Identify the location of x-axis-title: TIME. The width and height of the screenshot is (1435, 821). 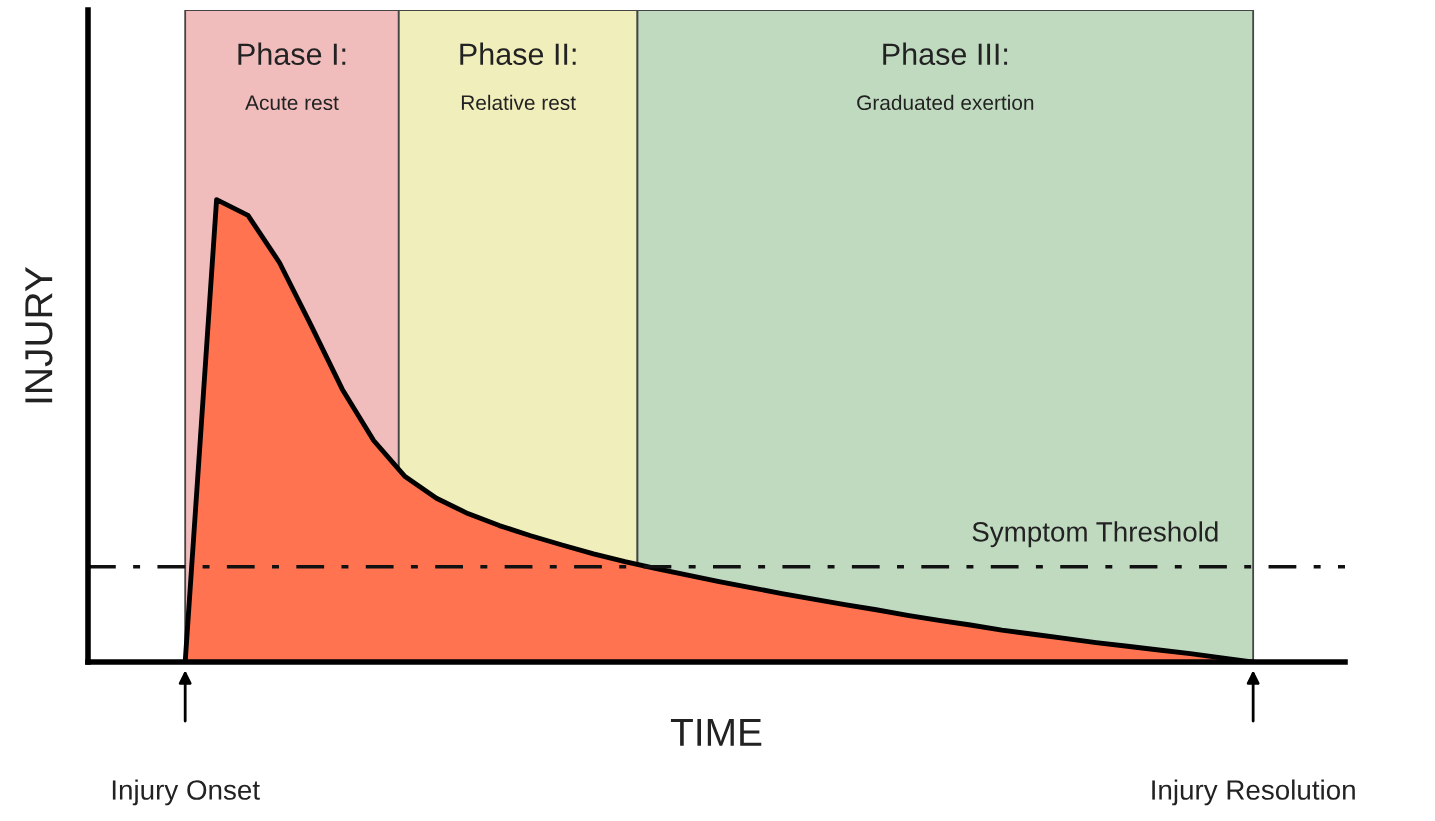
(716, 732).